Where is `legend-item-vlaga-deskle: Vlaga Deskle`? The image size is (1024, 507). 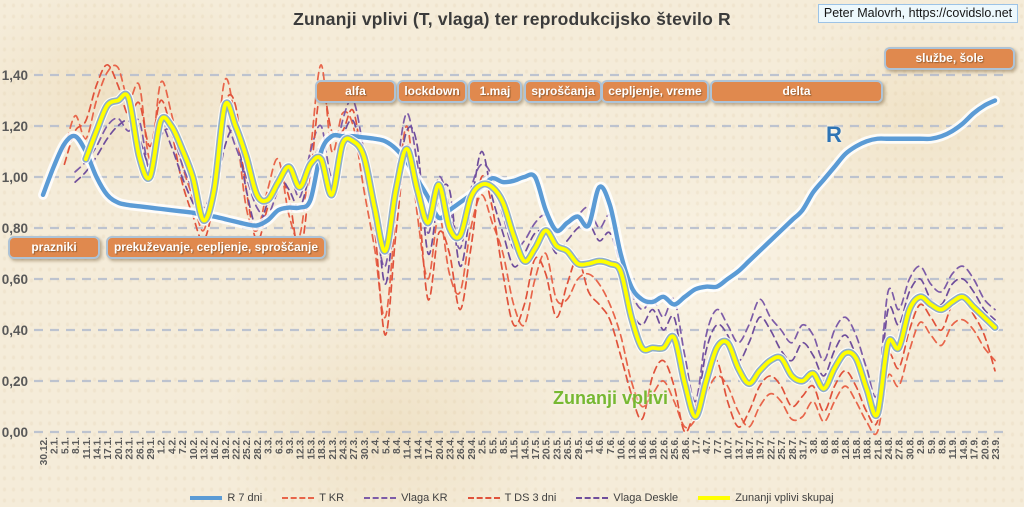 legend-item-vlaga-deskle: Vlaga Deskle is located at coordinates (627, 498).